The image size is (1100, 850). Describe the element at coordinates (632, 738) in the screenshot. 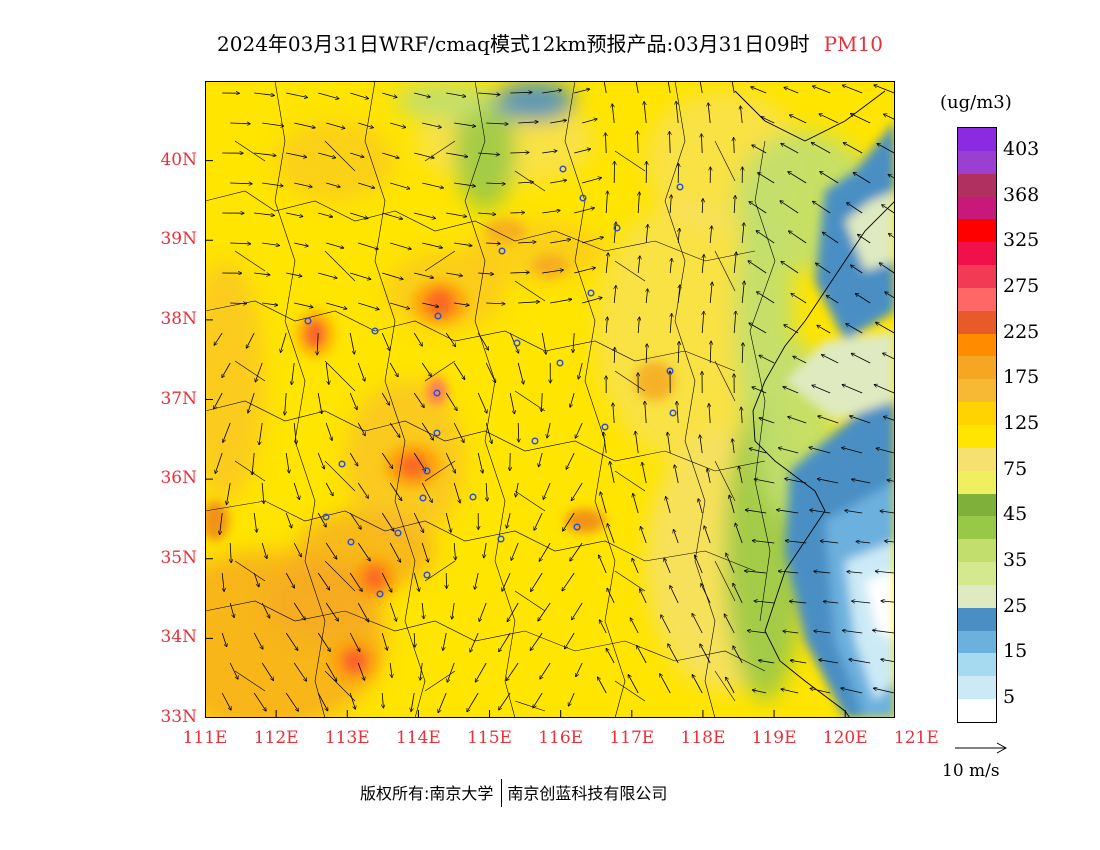

I see `lon-label: 117E` at that location.